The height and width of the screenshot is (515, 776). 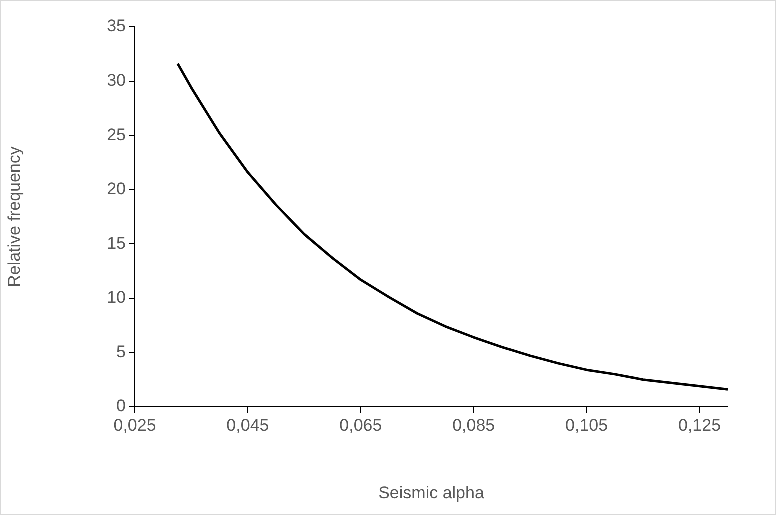 What do you see at coordinates (116, 189) in the screenshot?
I see `y-tick-label: 20` at bounding box center [116, 189].